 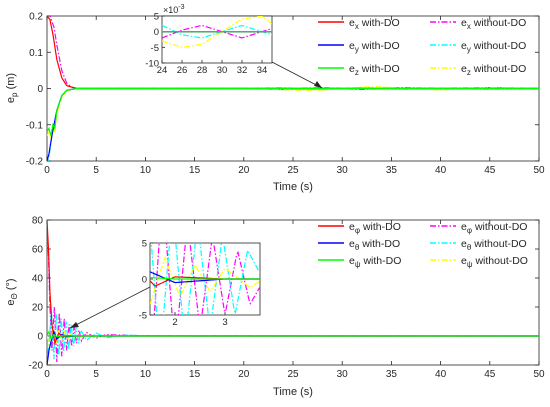 What do you see at coordinates (12, 88) in the screenshot?
I see `y-axis-label-top: ep (m)` at bounding box center [12, 88].